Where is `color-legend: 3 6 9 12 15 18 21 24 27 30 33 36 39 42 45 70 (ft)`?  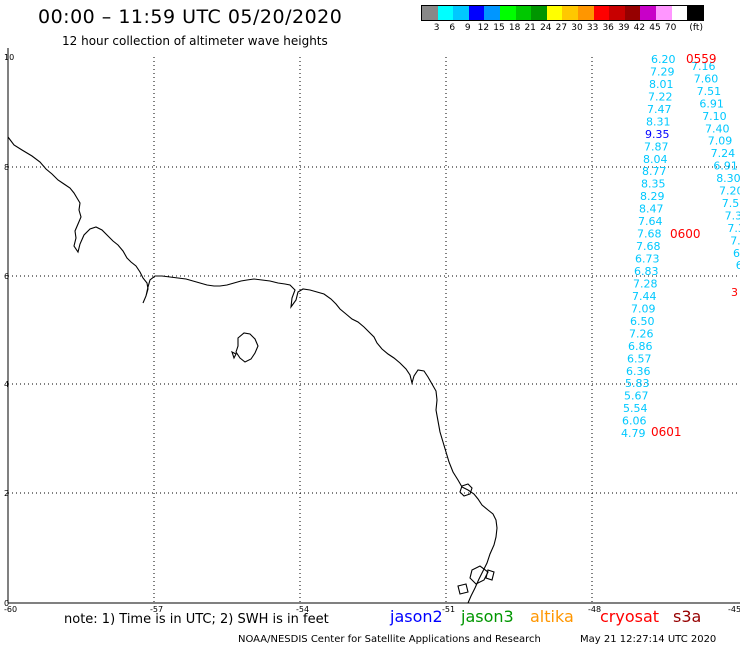 color-legend: 3 6 9 12 15 18 21 24 27 30 33 36 39 42 45 70 (ft) is located at coordinates (562, 20).